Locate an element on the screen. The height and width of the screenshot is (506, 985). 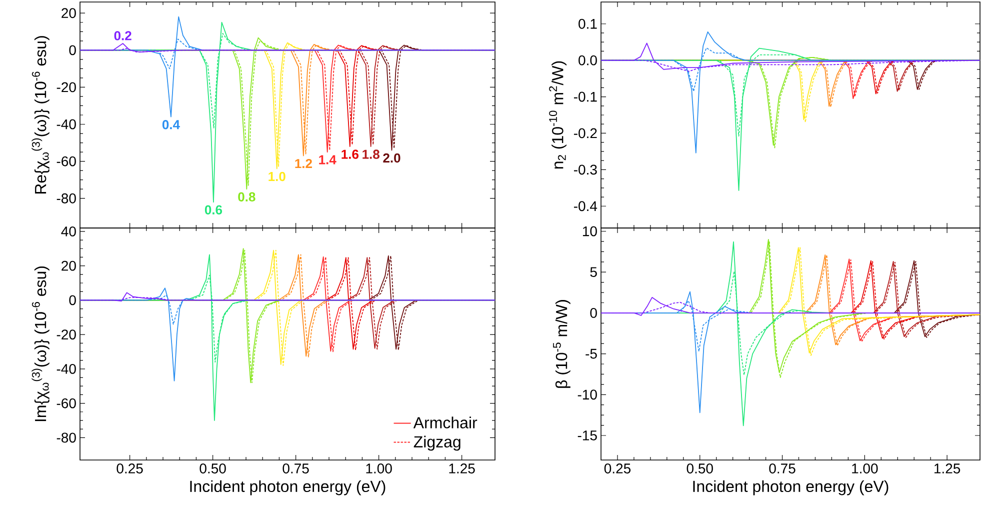
annotation: 1.8 is located at coordinates (371, 154).